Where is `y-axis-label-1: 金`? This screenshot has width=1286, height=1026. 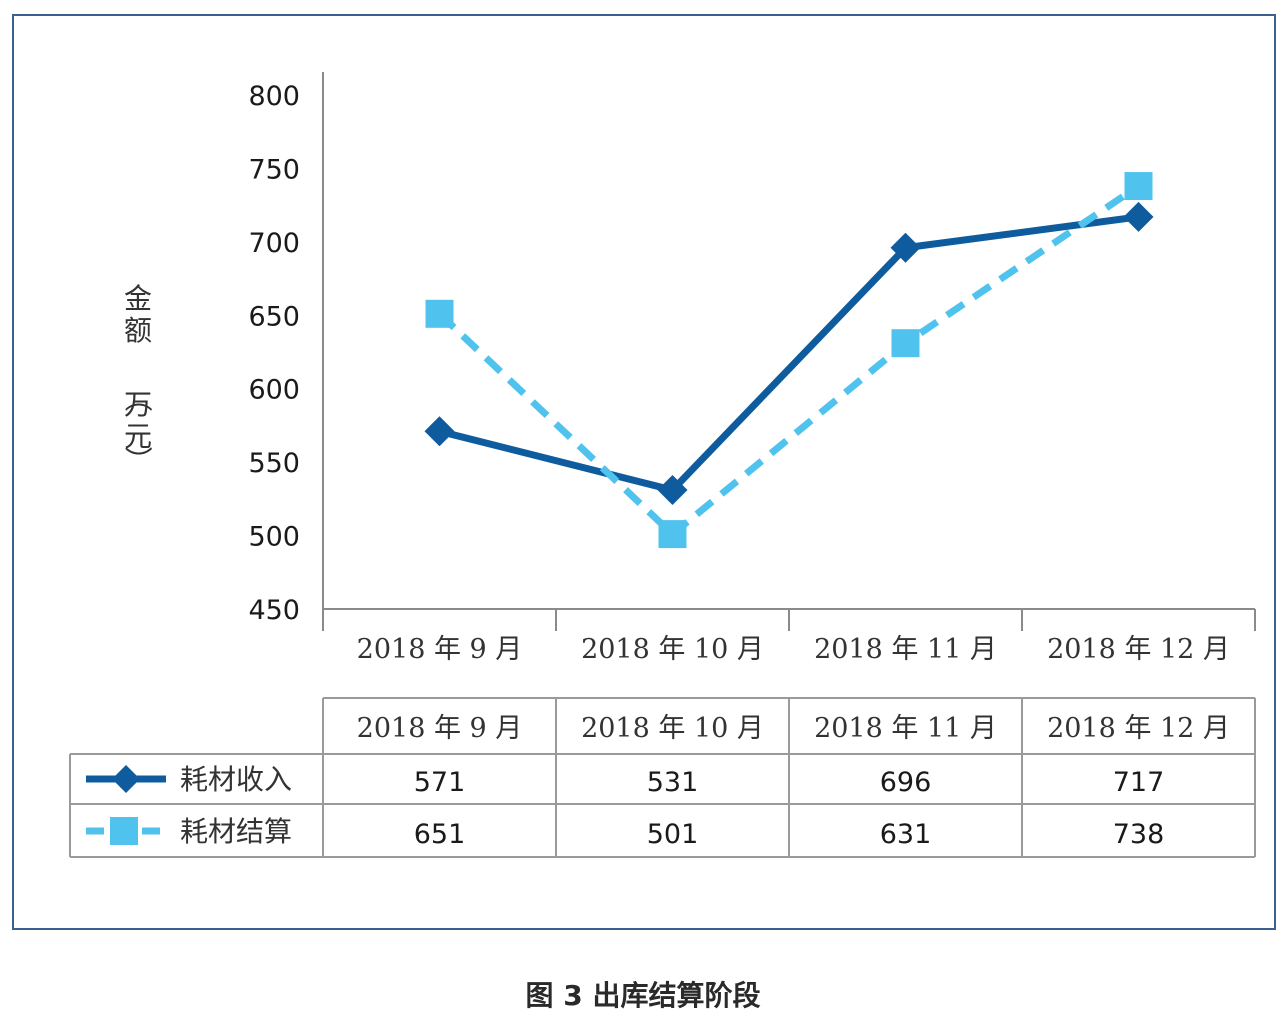
y-axis-label-1: 金 is located at coordinates (138, 298).